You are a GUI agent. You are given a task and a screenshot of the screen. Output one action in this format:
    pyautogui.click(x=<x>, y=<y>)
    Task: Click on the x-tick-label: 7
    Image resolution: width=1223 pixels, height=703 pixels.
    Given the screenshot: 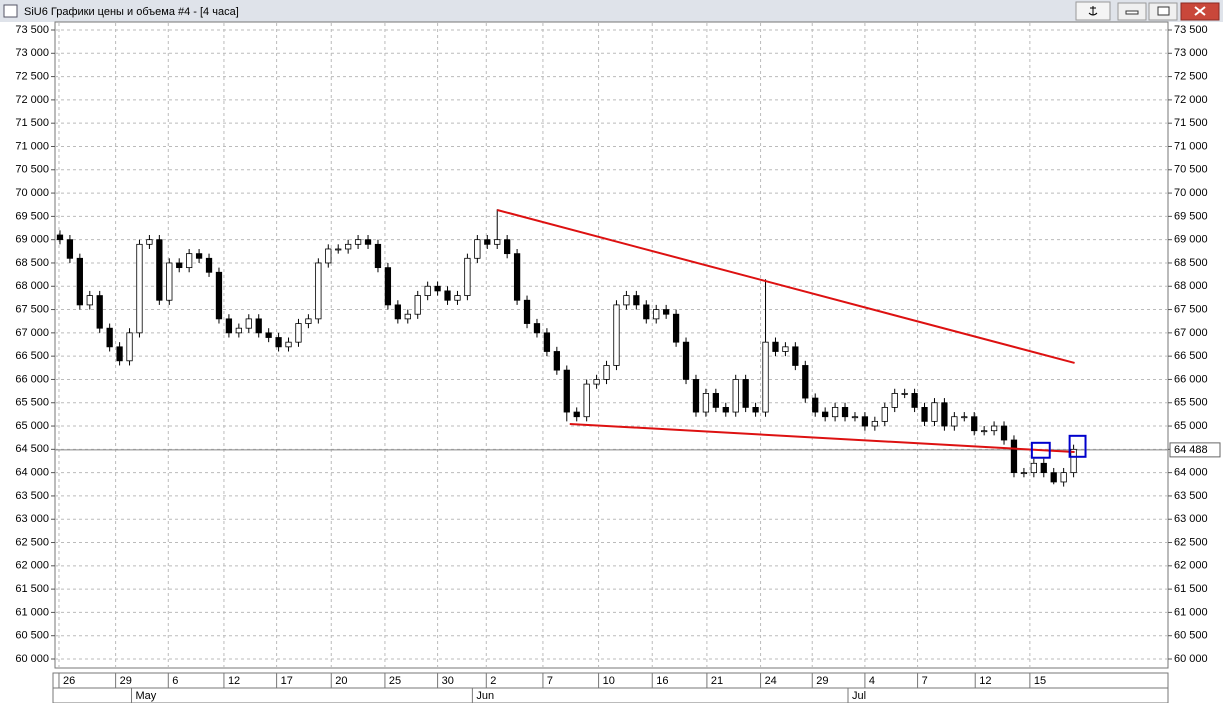 What is the action you would take?
    pyautogui.click(x=925, y=681)
    